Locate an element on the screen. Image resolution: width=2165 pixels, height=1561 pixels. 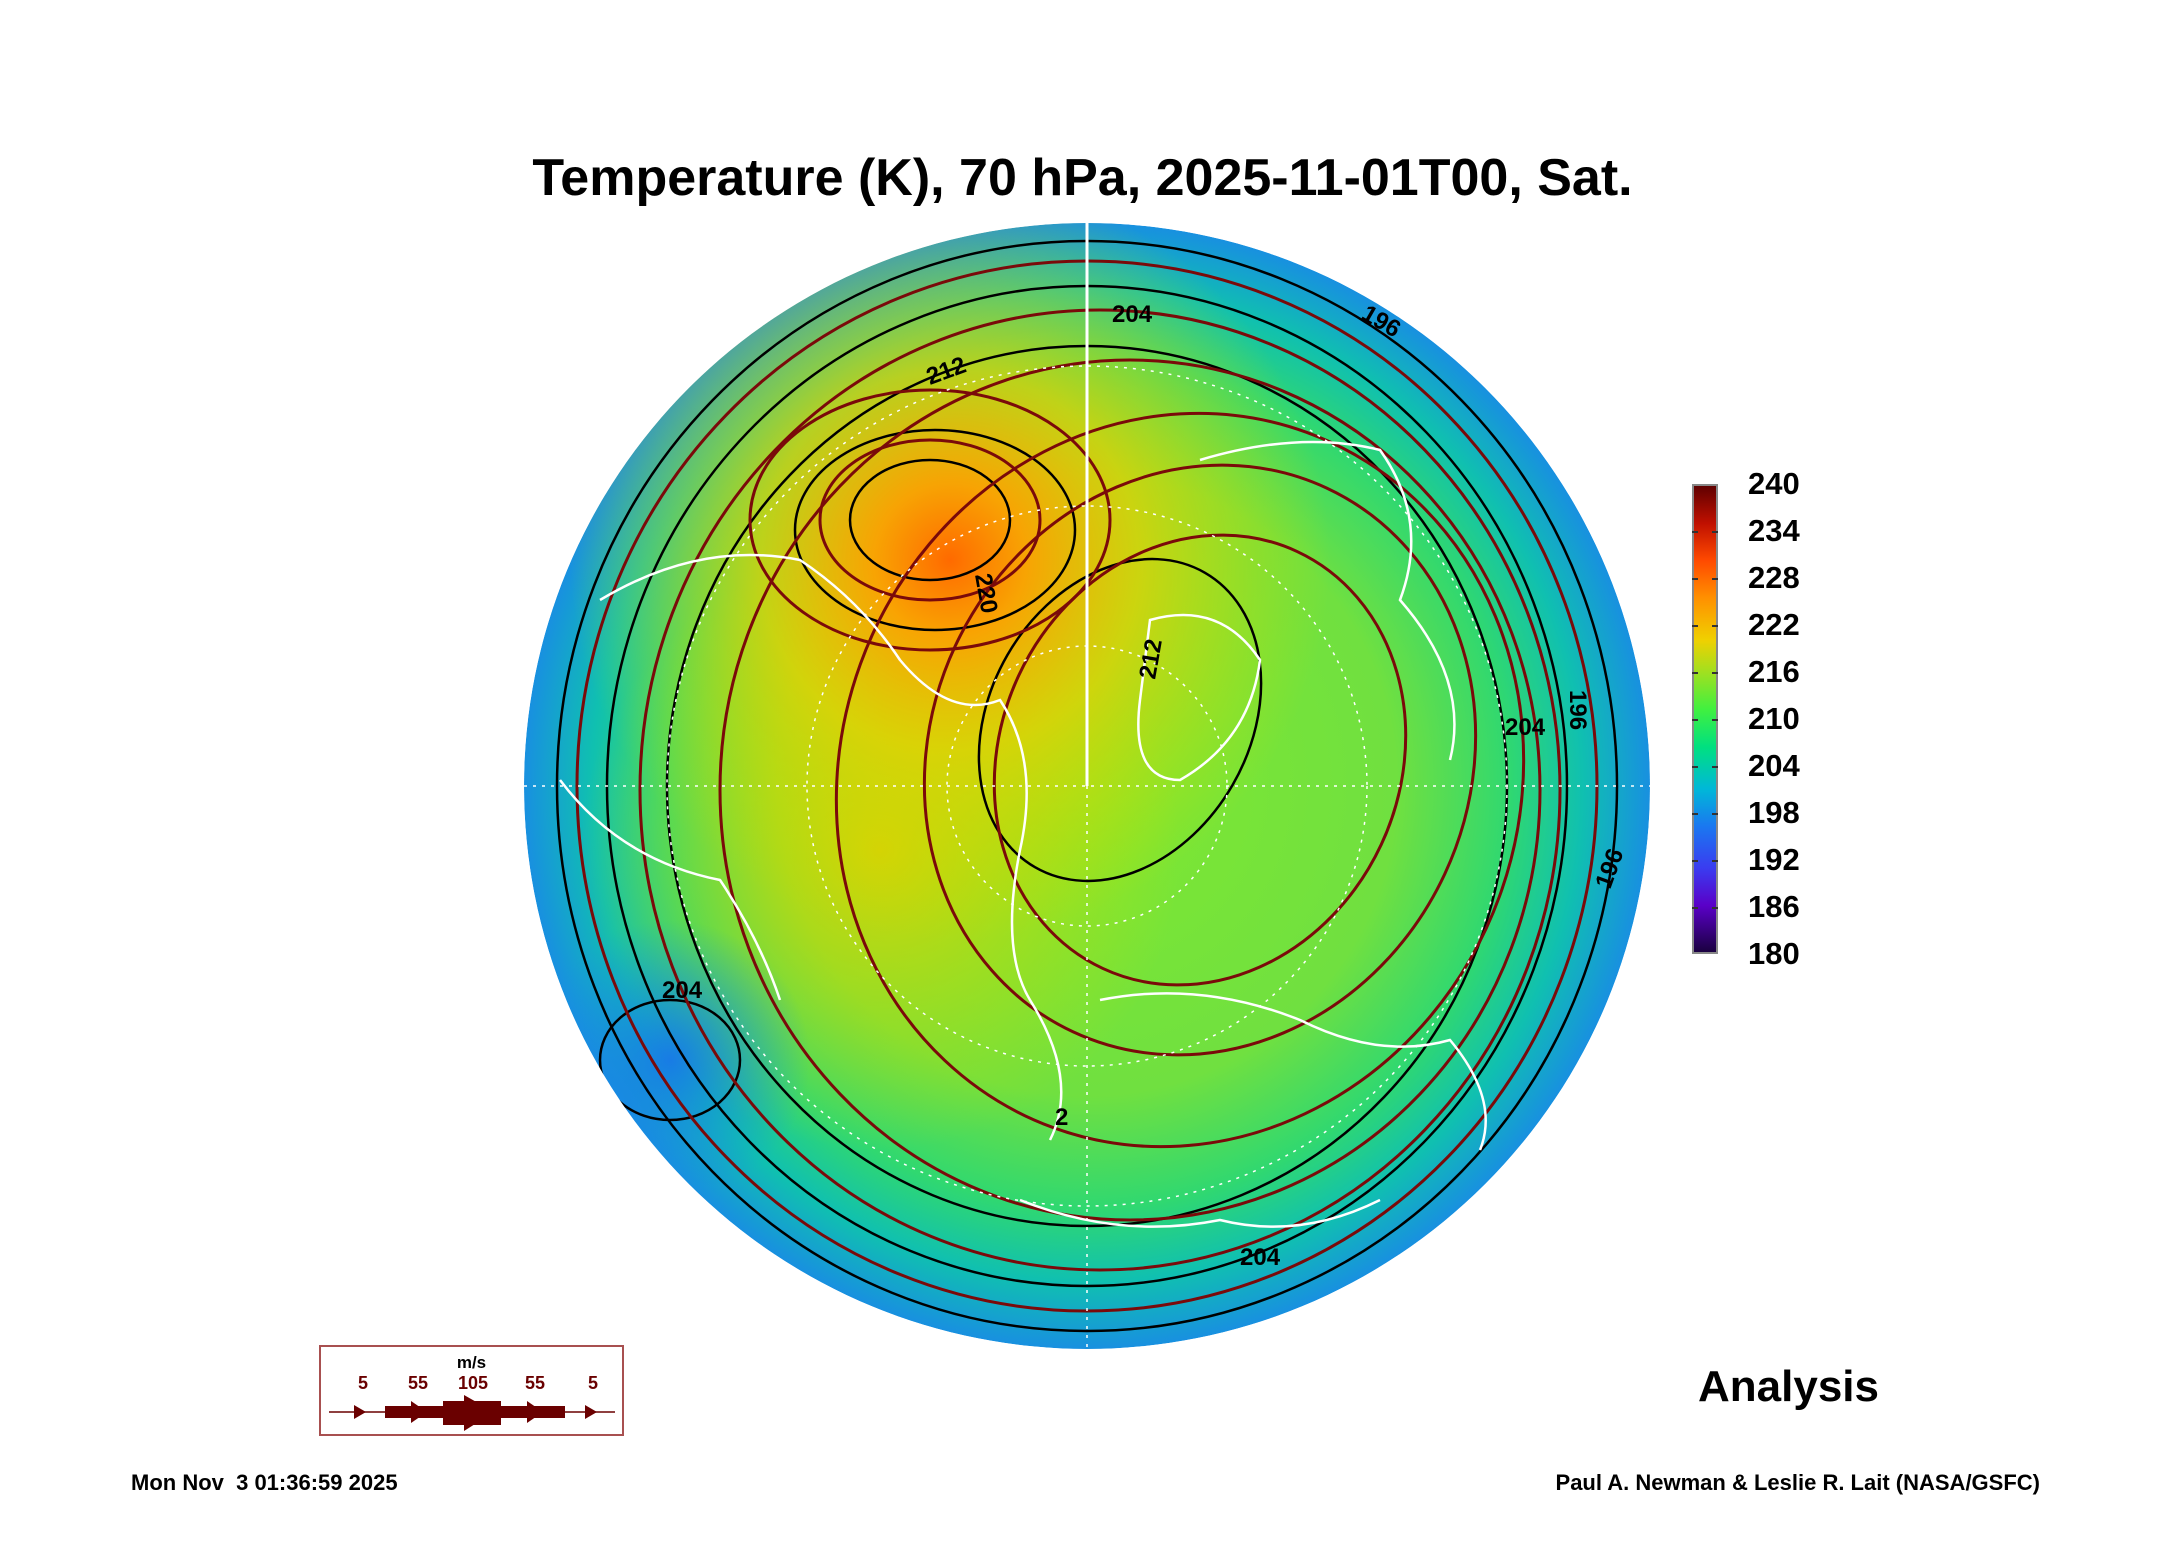
legend-unit: m/s is located at coordinates (471, 1362).